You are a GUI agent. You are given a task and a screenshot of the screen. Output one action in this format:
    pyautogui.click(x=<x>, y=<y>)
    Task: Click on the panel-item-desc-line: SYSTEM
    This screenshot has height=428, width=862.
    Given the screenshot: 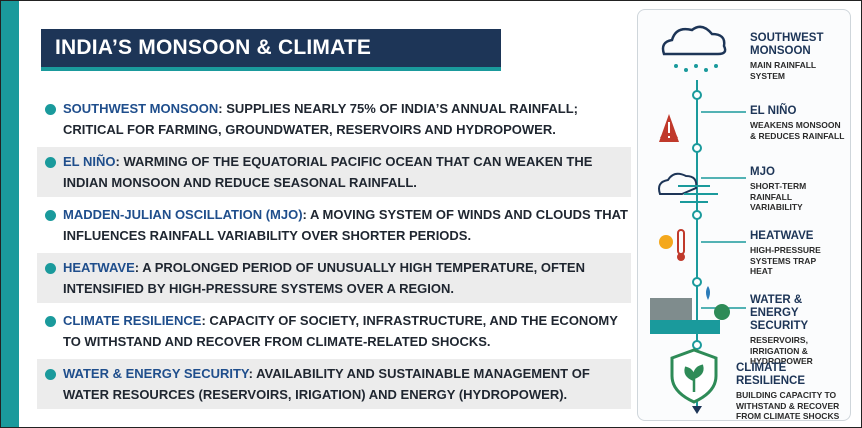 What is the action you would take?
    pyautogui.click(x=767, y=75)
    